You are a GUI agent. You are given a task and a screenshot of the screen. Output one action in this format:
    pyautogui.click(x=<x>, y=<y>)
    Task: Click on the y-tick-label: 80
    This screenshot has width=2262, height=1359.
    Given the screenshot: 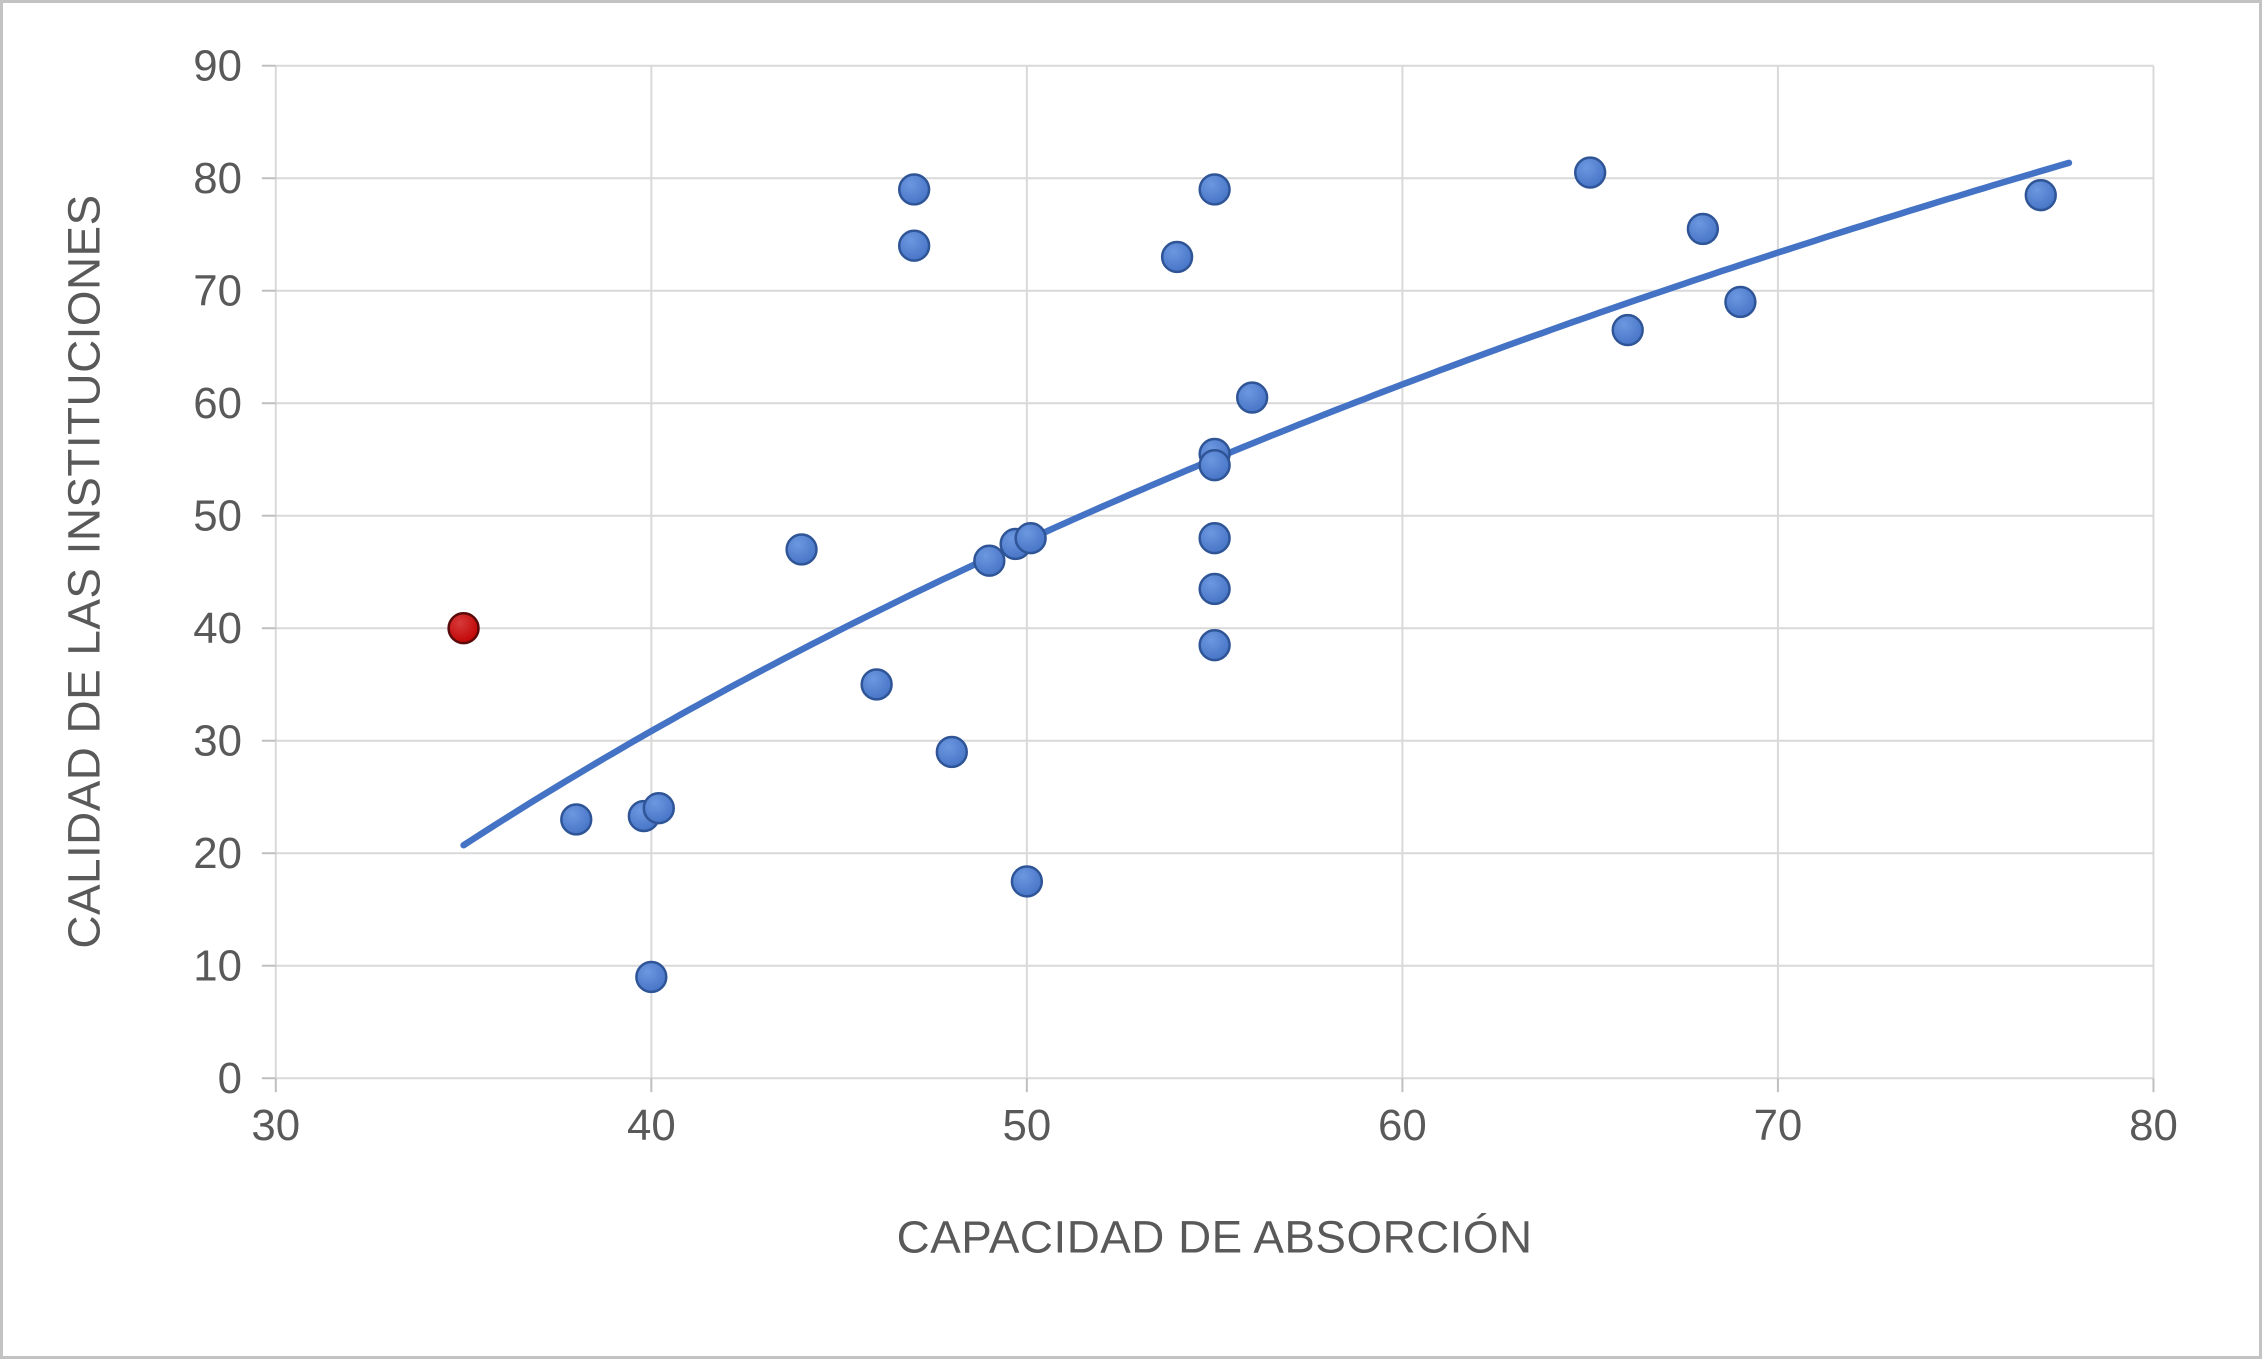 What is the action you would take?
    pyautogui.click(x=217, y=178)
    